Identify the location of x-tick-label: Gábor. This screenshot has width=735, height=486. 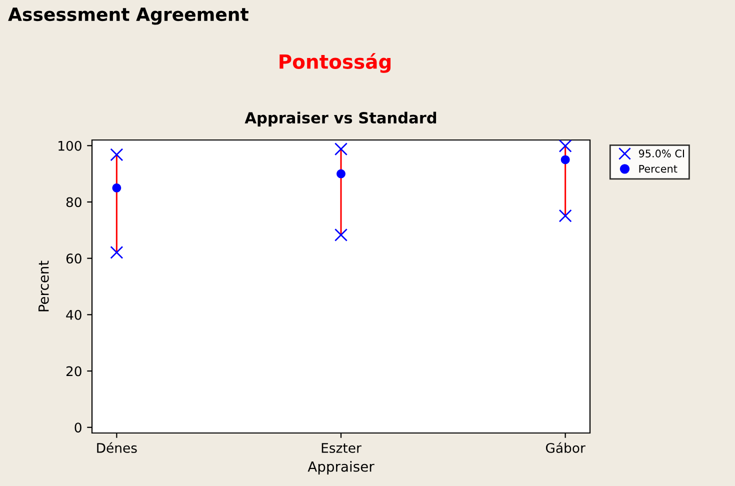
(566, 447).